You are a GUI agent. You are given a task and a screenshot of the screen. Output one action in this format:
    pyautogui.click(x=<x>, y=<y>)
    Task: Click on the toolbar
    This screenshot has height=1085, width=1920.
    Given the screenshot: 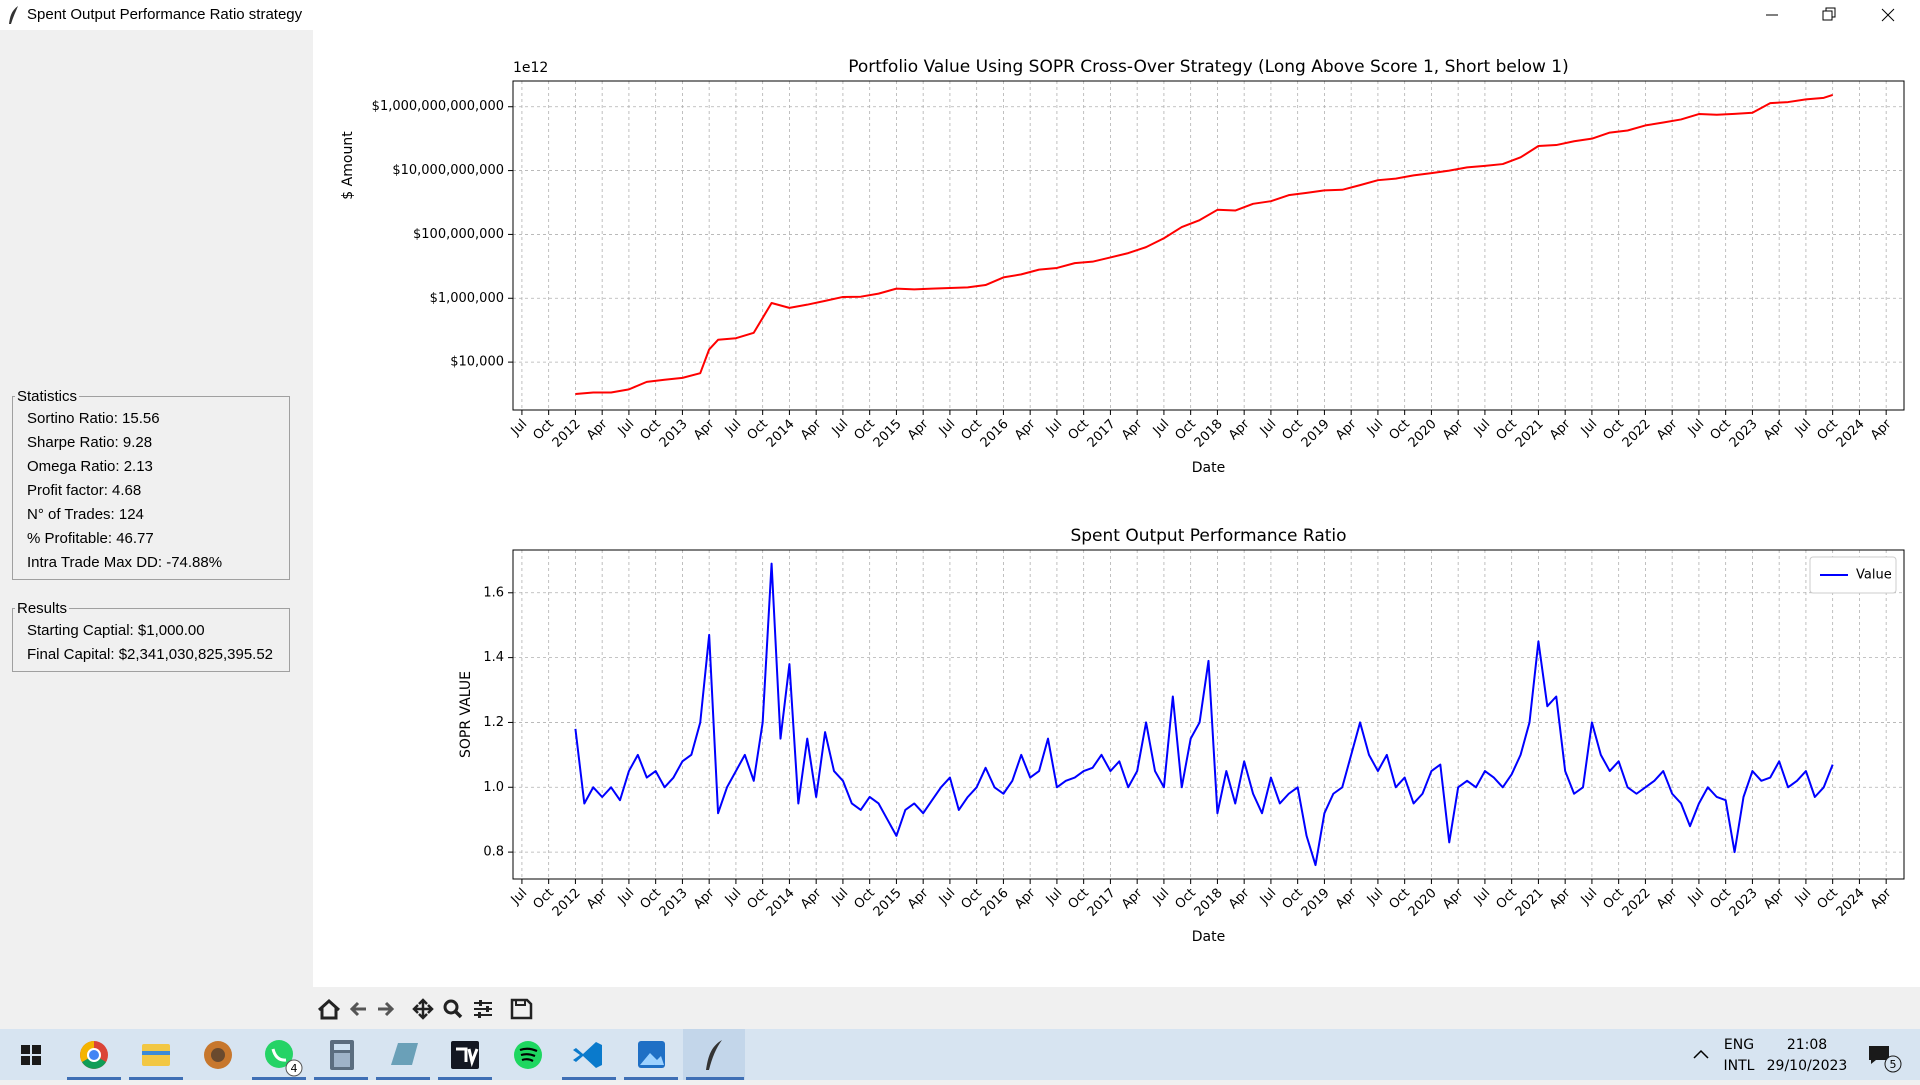 What is the action you would take?
    pyautogui.click(x=425, y=1009)
    